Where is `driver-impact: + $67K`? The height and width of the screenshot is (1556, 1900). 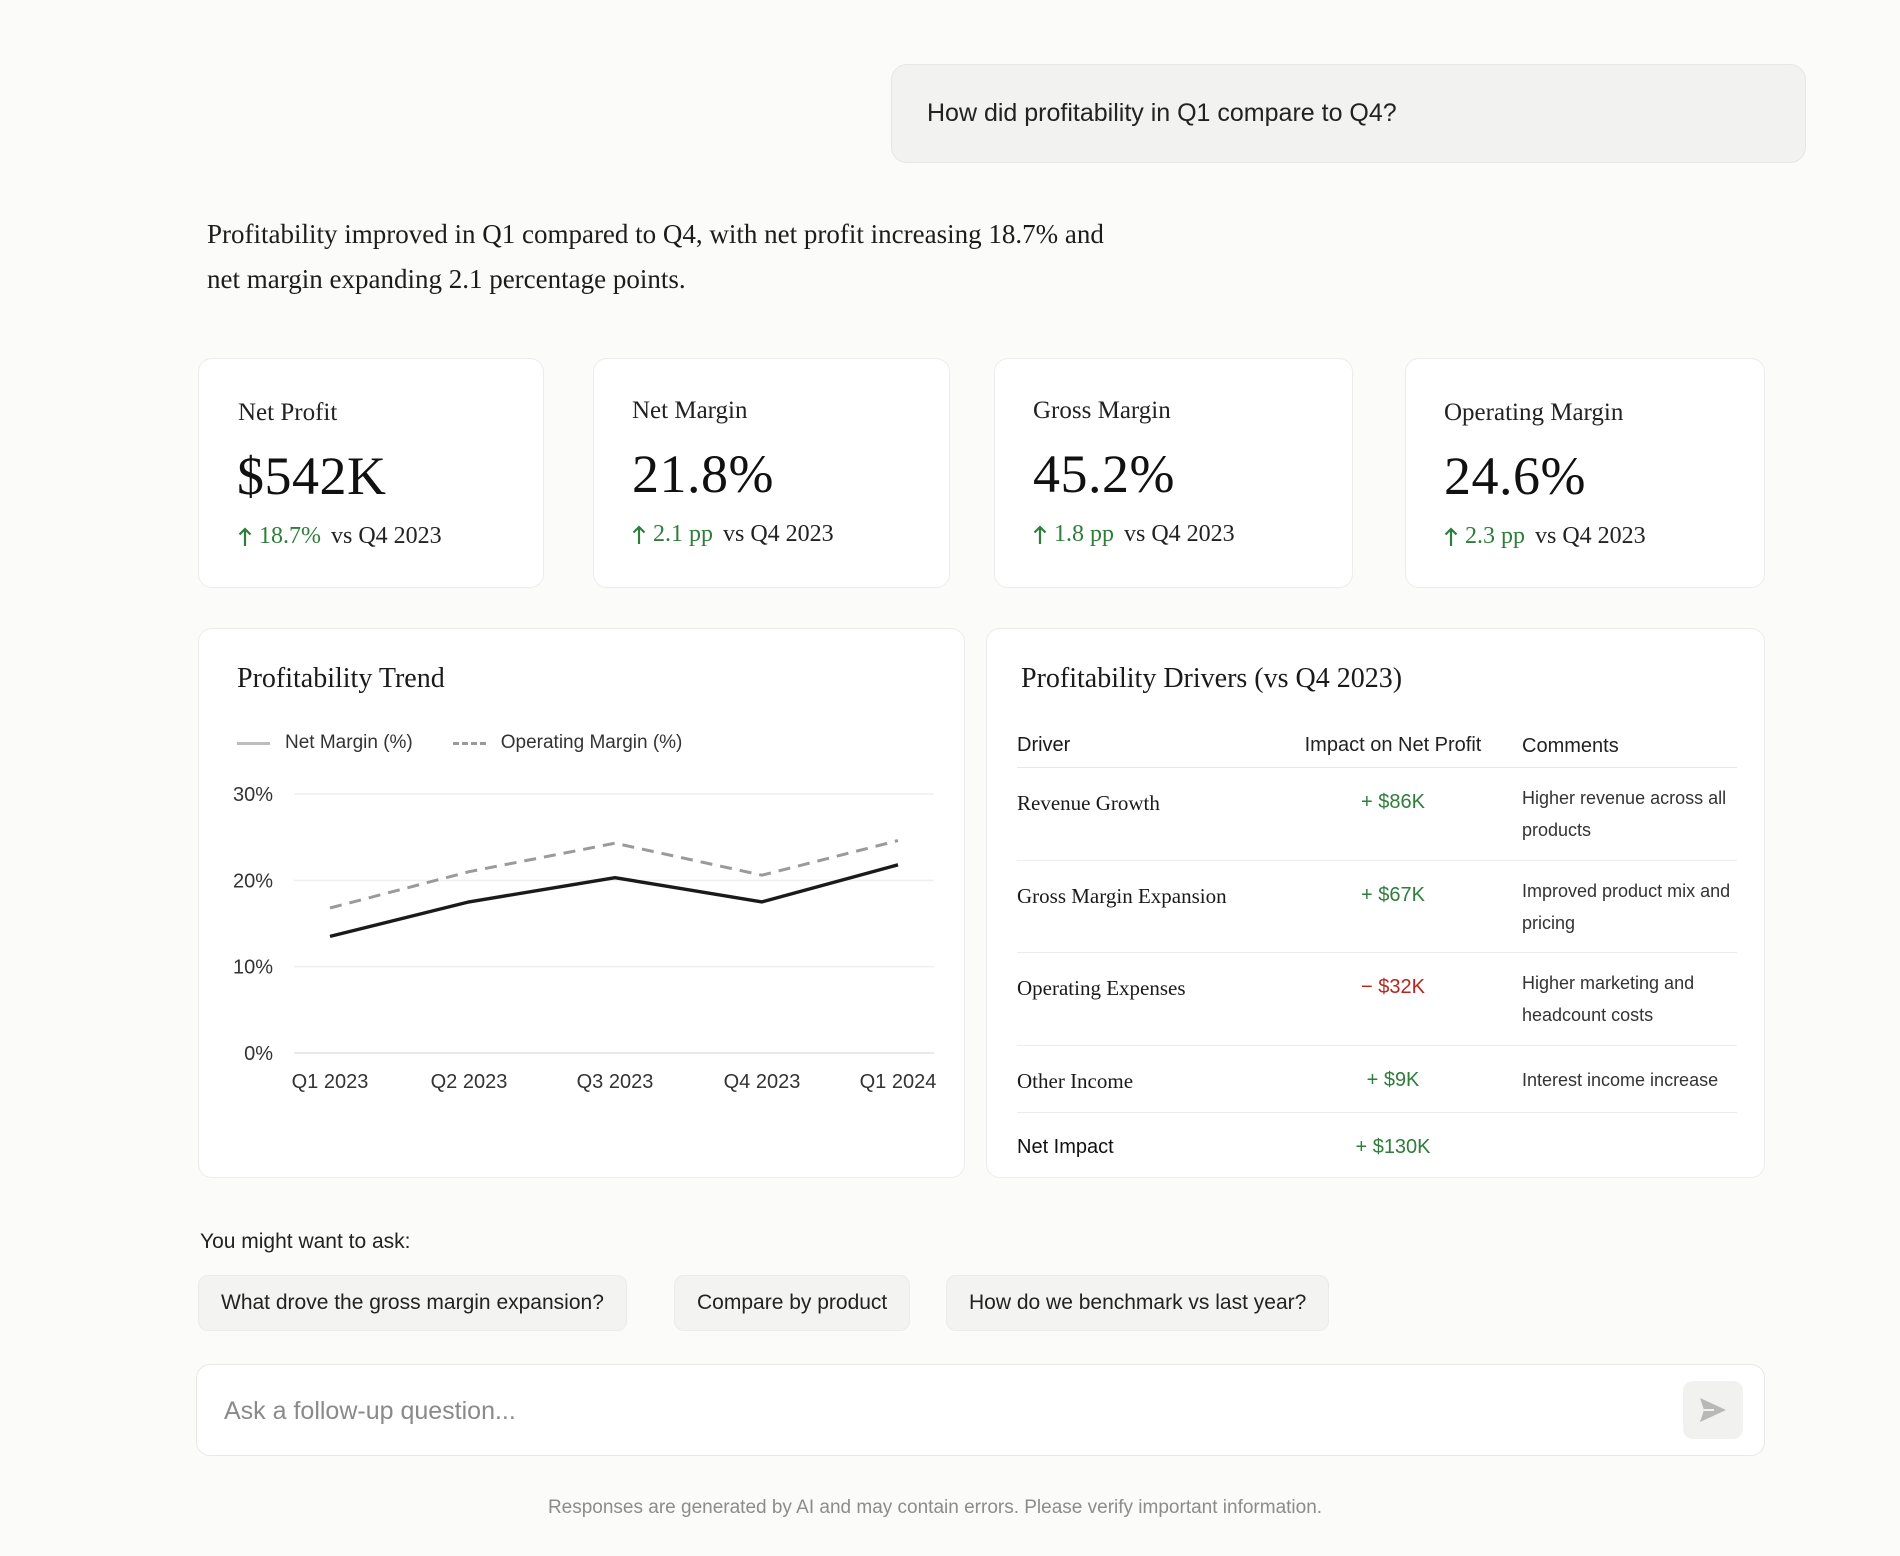 driver-impact: + $67K is located at coordinates (1393, 895).